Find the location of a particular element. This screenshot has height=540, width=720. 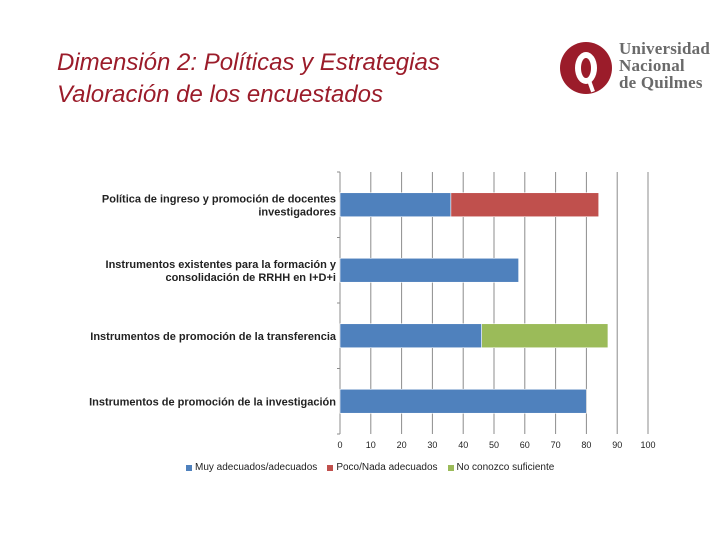

x-tick-label: 100 is located at coordinates (647, 445).